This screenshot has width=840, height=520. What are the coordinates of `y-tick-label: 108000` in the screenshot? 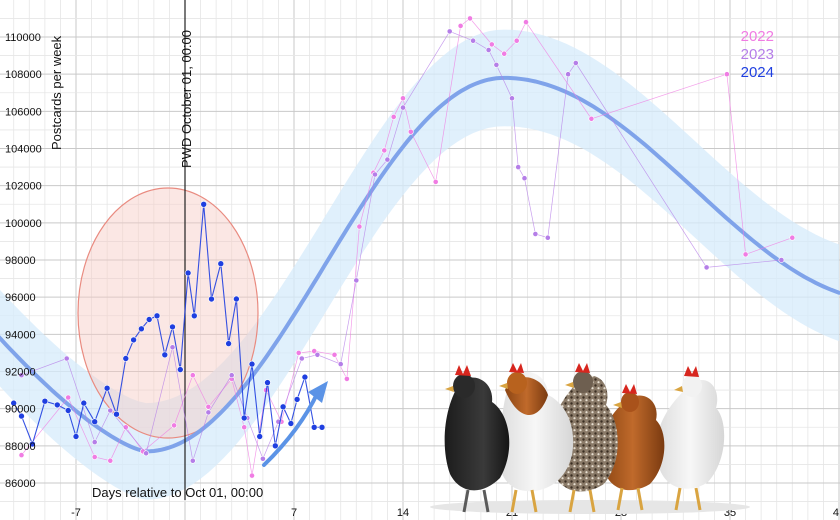 It's located at (23, 75).